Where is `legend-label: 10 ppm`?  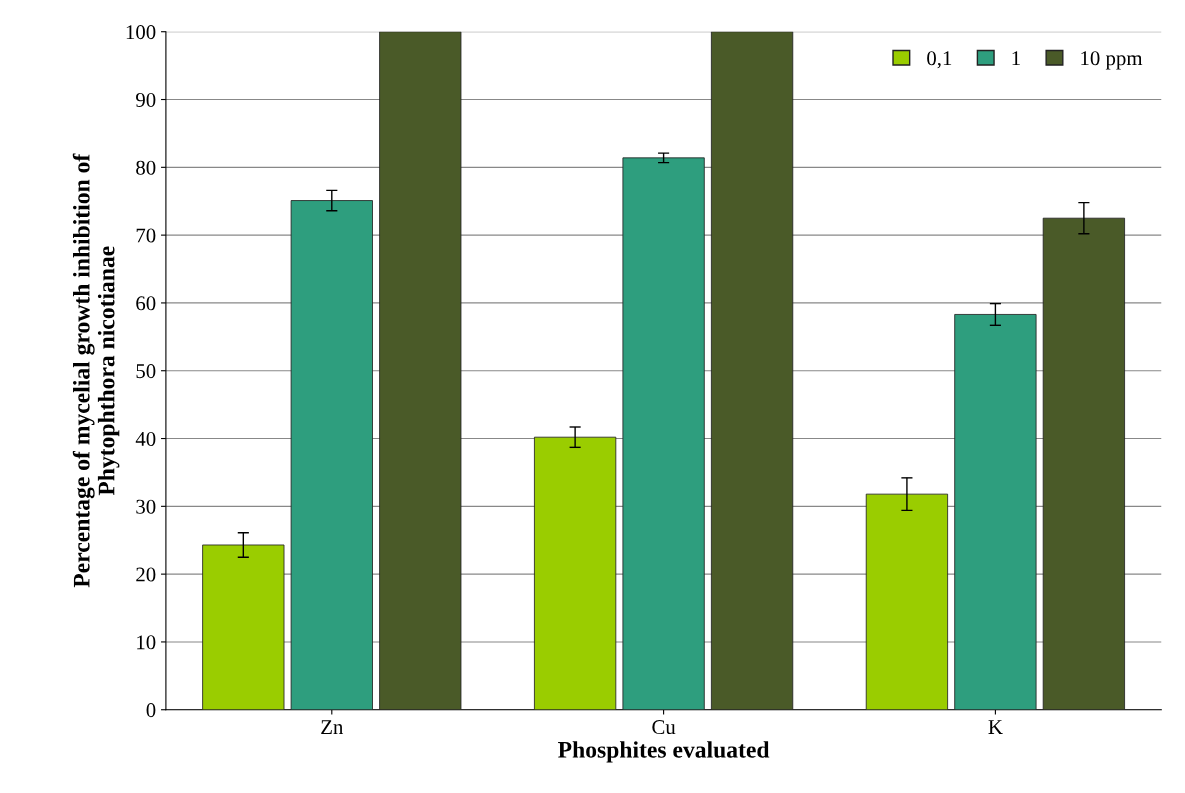 legend-label: 10 ppm is located at coordinates (1112, 60).